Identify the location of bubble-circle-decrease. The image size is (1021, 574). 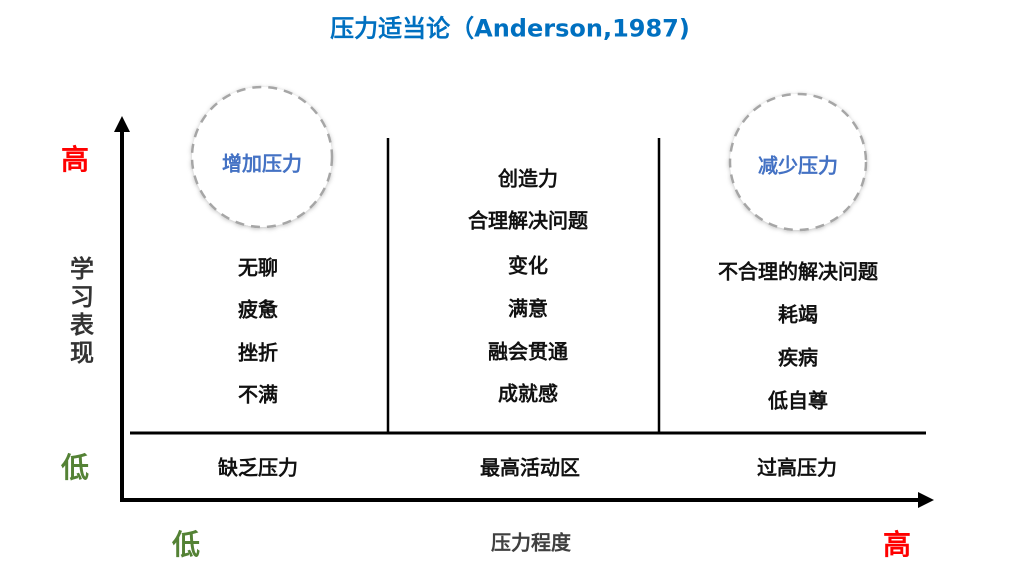
(798, 162).